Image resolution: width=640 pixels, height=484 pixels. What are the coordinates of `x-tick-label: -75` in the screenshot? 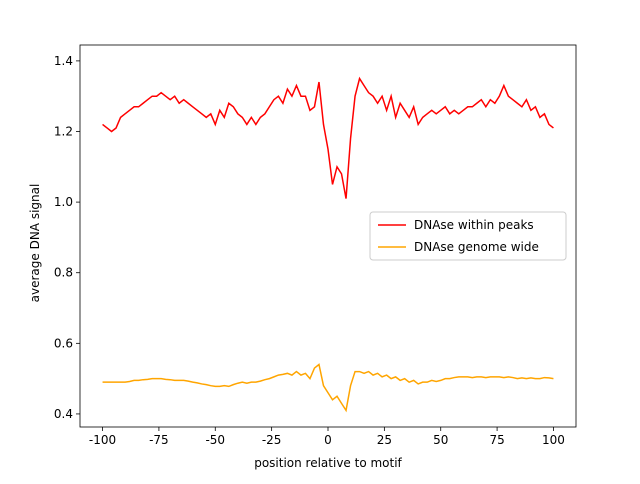 It's located at (159, 440).